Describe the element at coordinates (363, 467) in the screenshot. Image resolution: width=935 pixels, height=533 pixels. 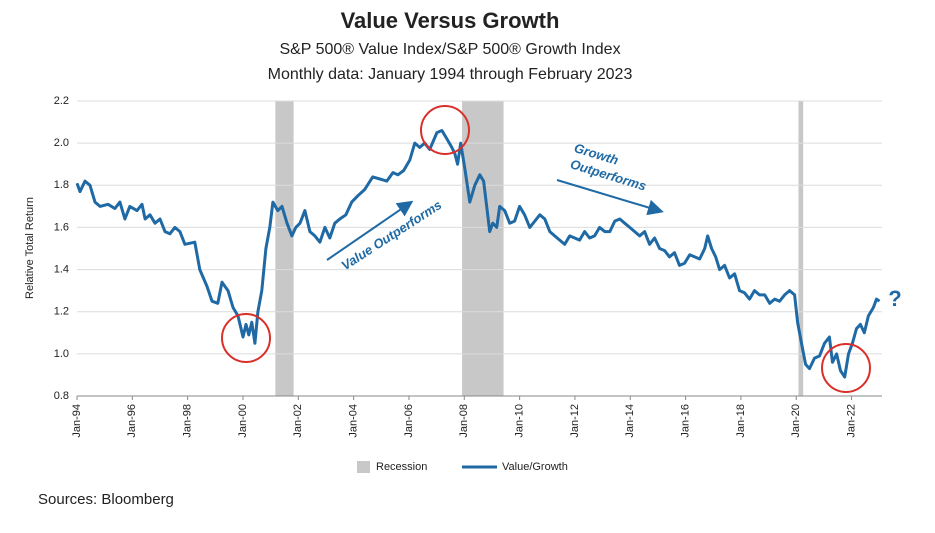
I see `legend-swatch` at that location.